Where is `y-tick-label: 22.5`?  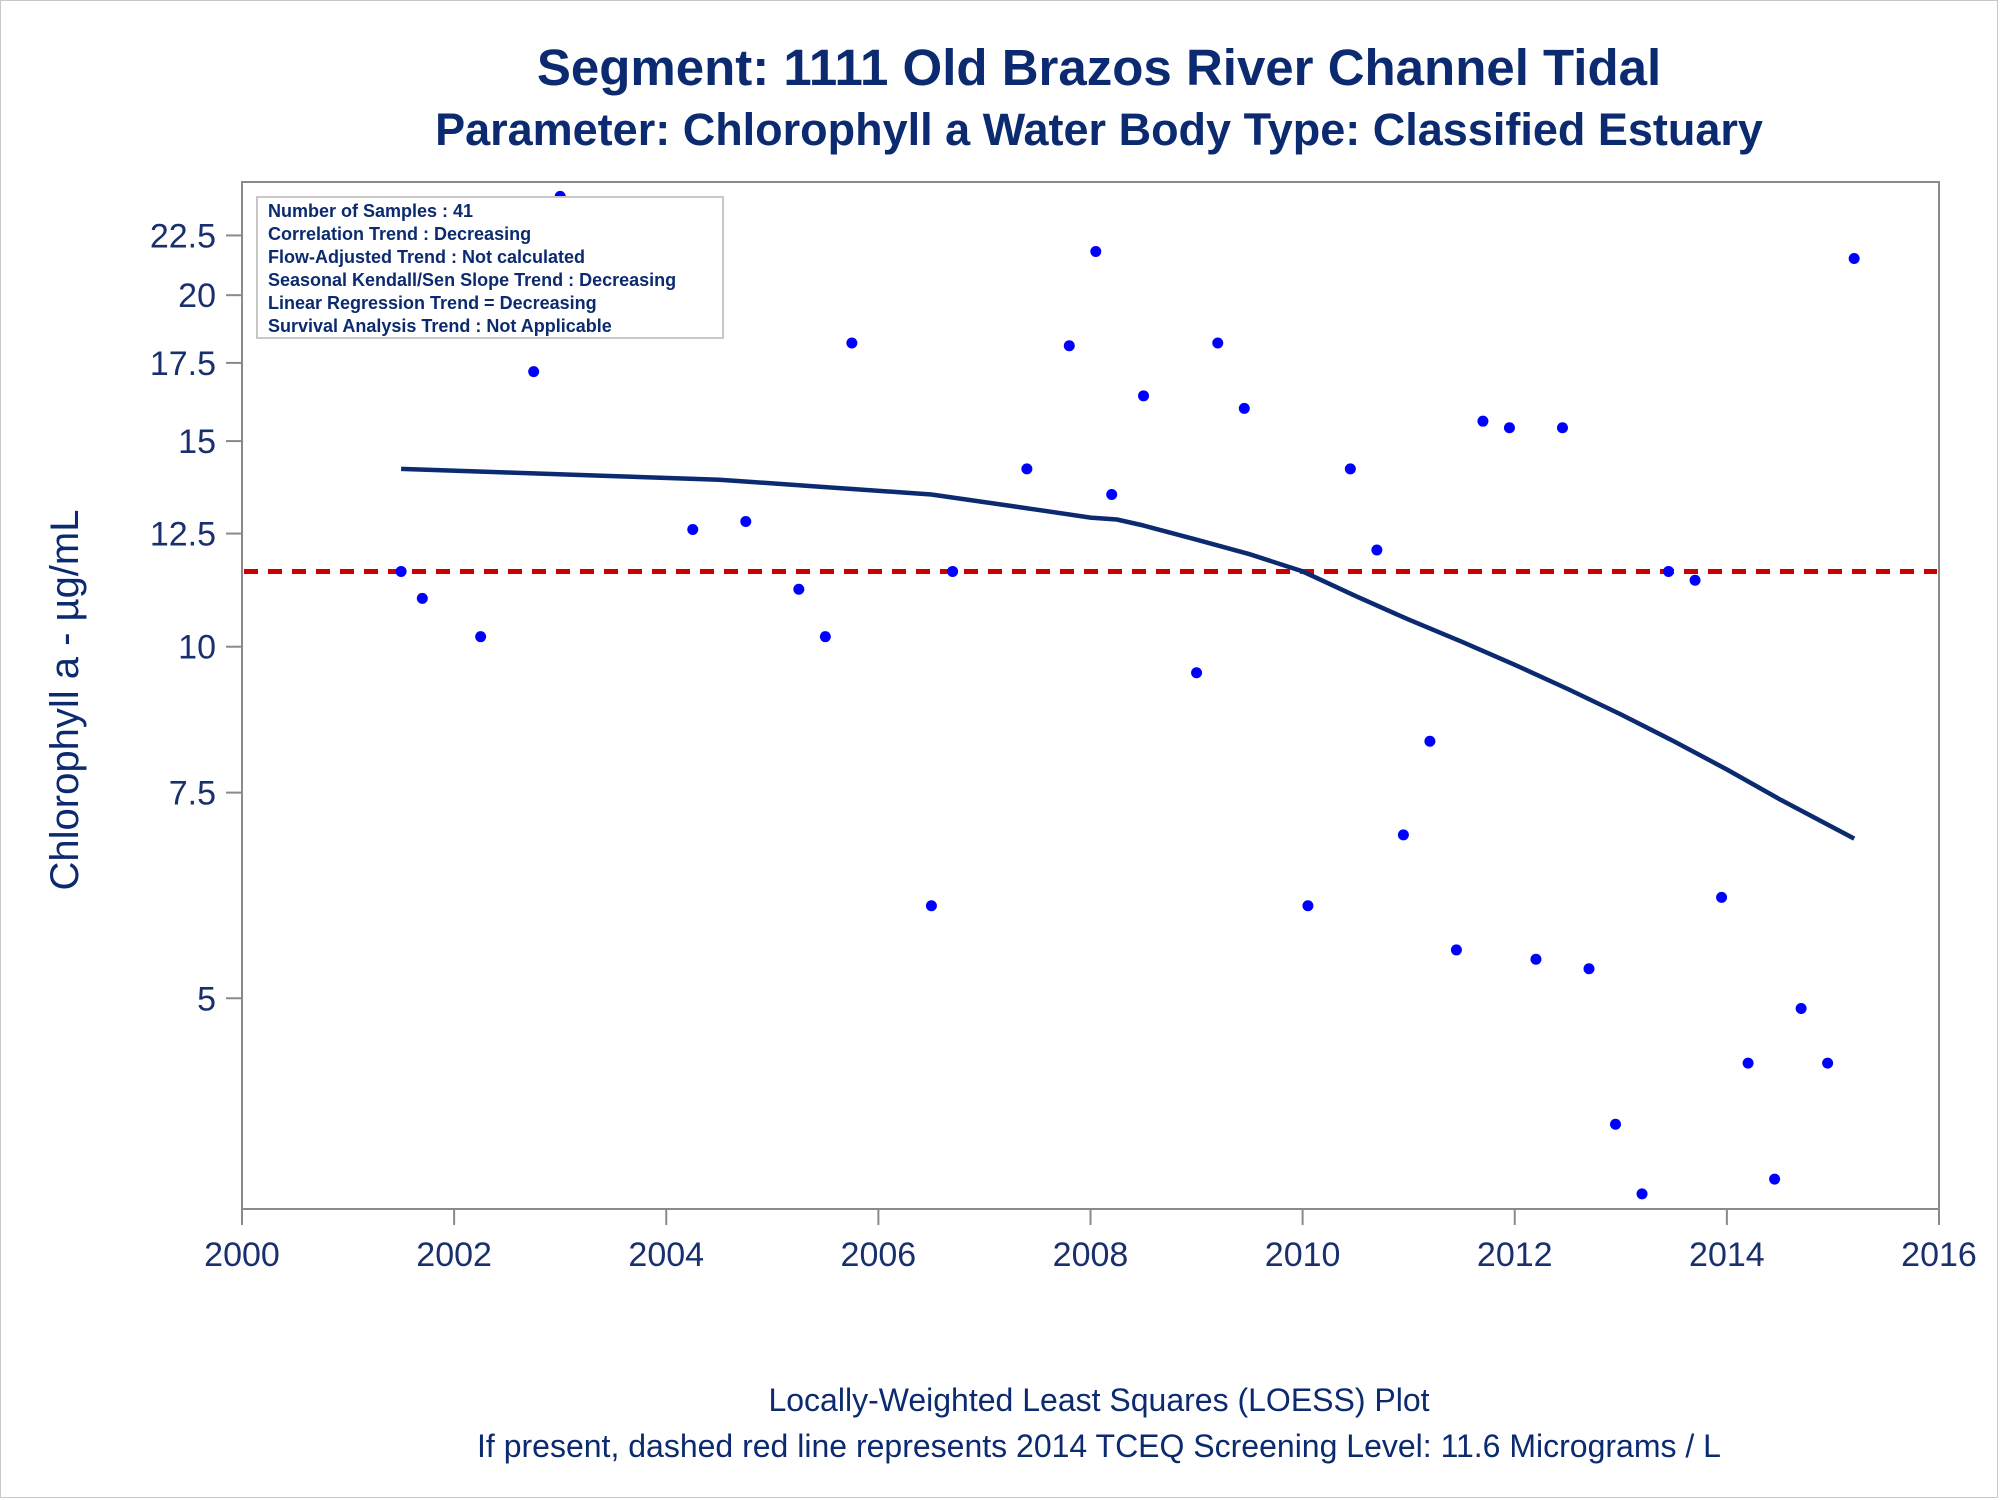 y-tick-label: 22.5 is located at coordinates (183, 236).